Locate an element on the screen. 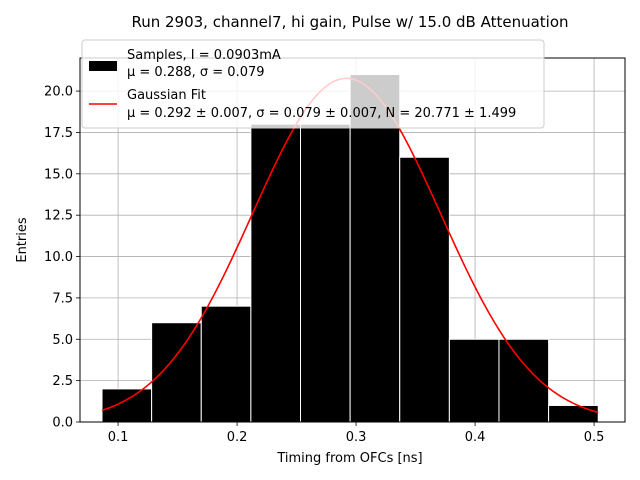 The width and height of the screenshot is (640, 480). y-tick-label: 5.0 is located at coordinates (62, 340).